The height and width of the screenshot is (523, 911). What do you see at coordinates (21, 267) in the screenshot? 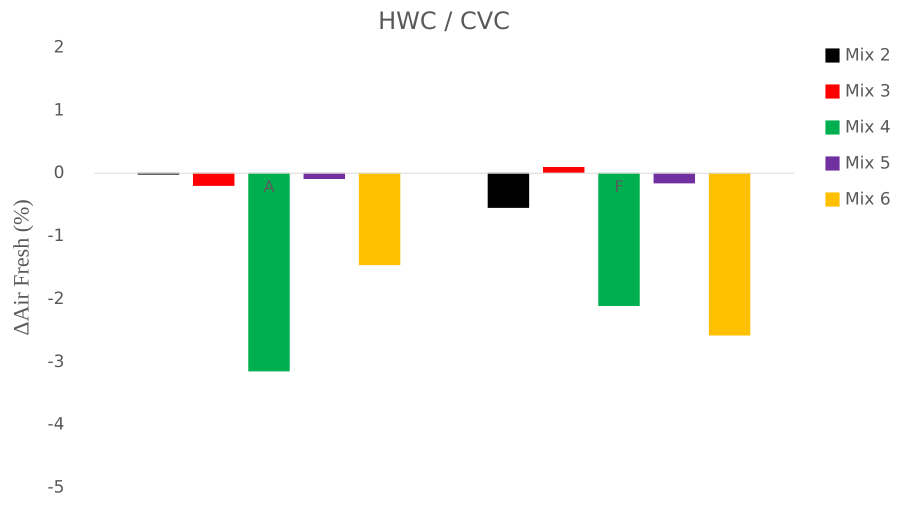
I see `y-axis-title: ΔAir Fresh (%)` at bounding box center [21, 267].